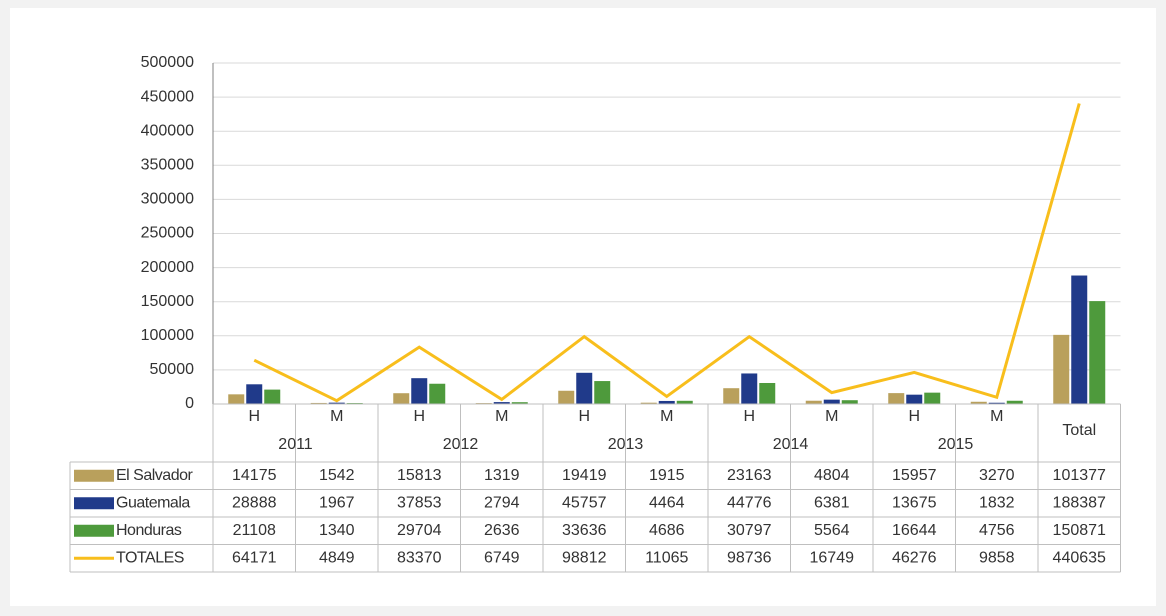 Image resolution: width=1166 pixels, height=616 pixels. What do you see at coordinates (149, 530) in the screenshot?
I see `legend-label: Honduras` at bounding box center [149, 530].